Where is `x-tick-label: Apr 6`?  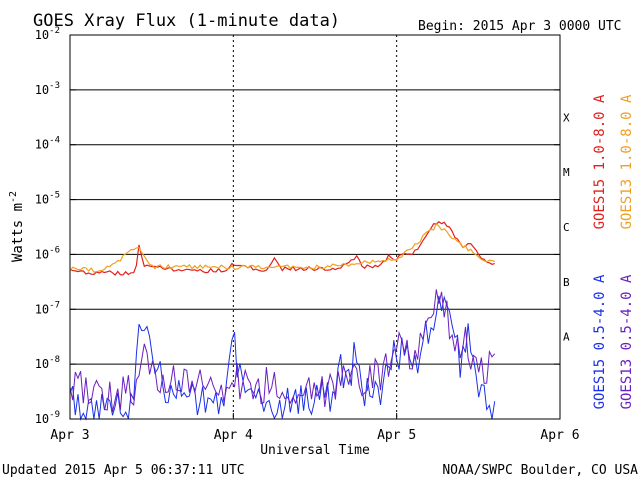 x-tick-label: Apr 6 is located at coordinates (559, 435).